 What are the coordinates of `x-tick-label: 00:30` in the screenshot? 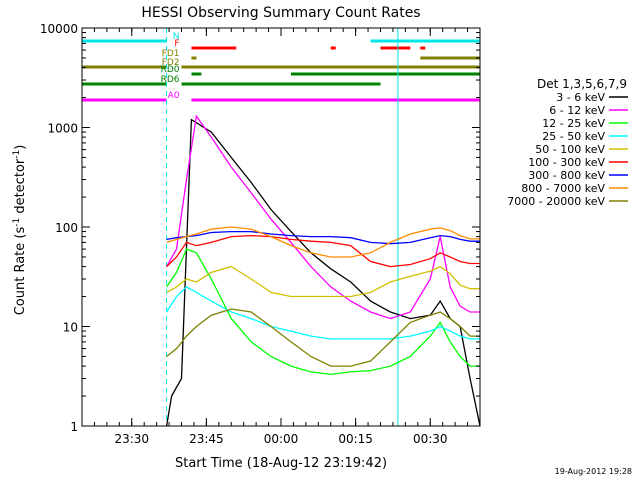 It's located at (430, 439).